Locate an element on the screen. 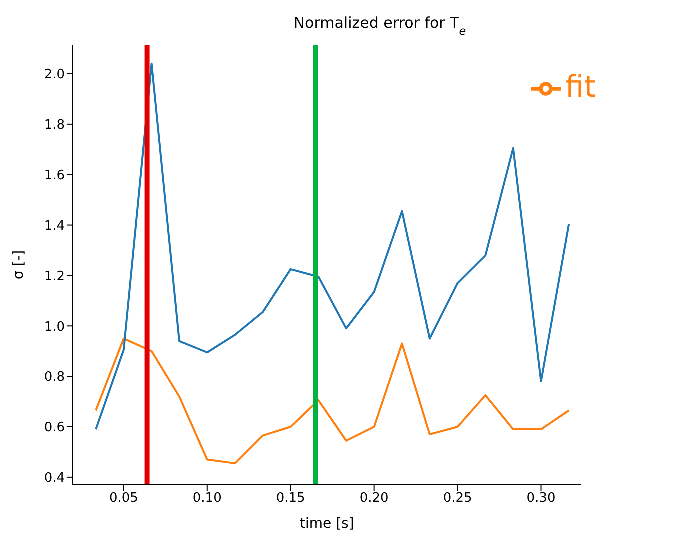 The width and height of the screenshot is (674, 545). y-tick-label: 0.4 is located at coordinates (54, 478).